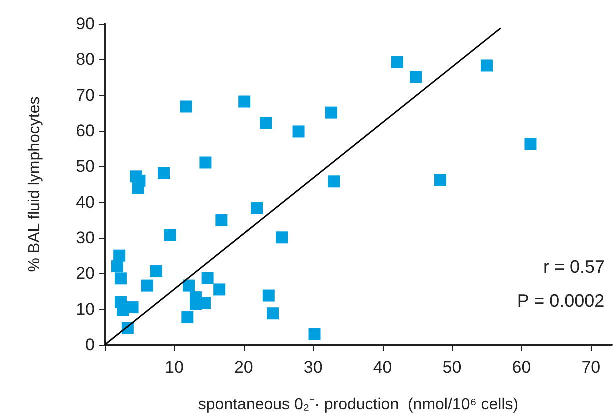  Describe the element at coordinates (90, 345) in the screenshot. I see `y-tick-label: 0` at that location.